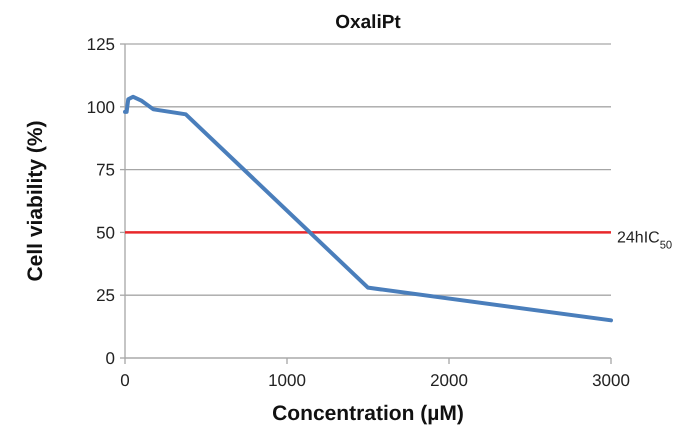 Image resolution: width=689 pixels, height=432 pixels. I want to click on y-tick-label: 25, so click(105, 296).